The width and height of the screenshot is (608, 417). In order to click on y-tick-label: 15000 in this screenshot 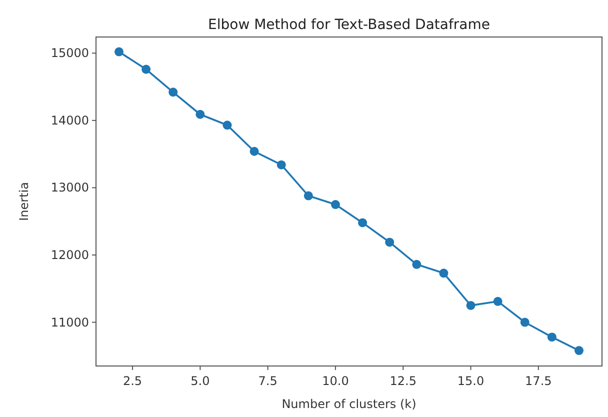, I will do `click(69, 53)`.